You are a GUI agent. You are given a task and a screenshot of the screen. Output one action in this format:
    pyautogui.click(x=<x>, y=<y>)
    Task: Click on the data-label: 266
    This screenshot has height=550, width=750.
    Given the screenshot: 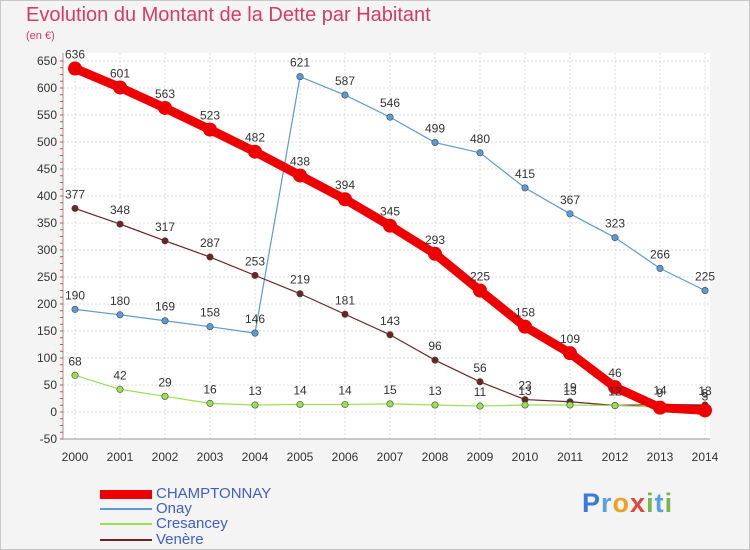 What is the action you would take?
    pyautogui.click(x=660, y=254)
    